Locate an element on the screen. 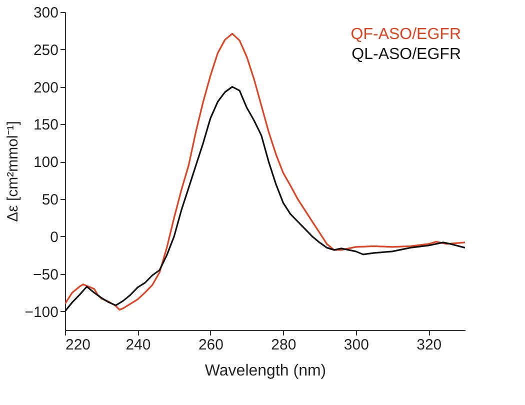  x-tick-label: 240 is located at coordinates (138, 345).